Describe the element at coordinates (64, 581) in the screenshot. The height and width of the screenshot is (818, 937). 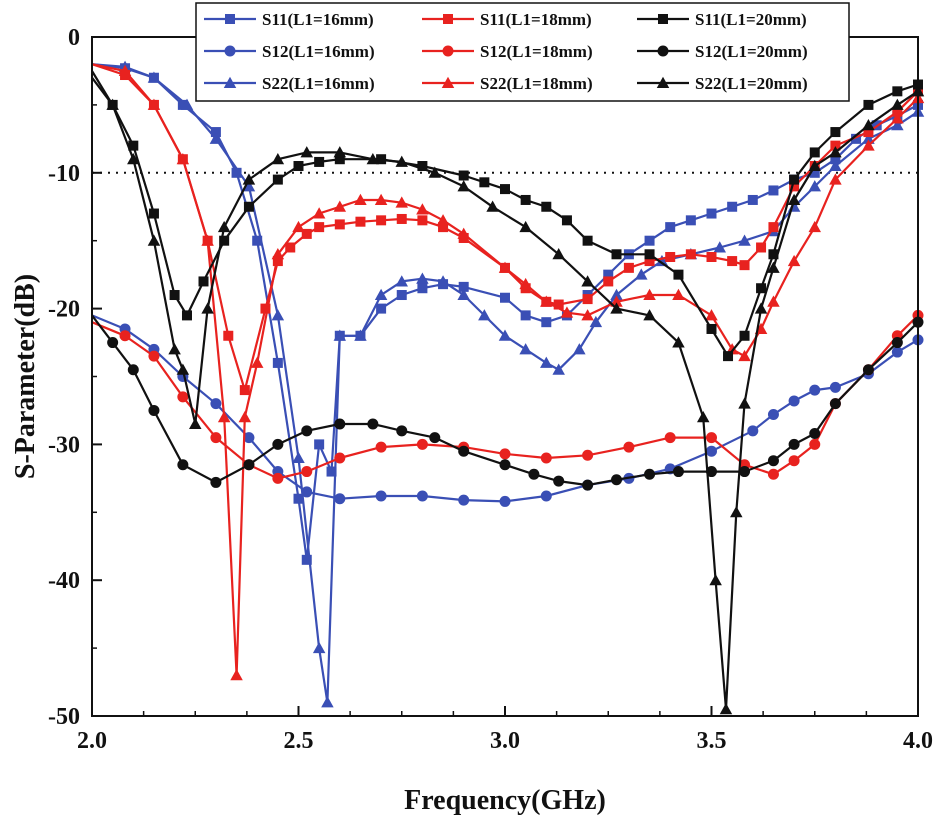
I see `y-tick-label: -40` at that location.